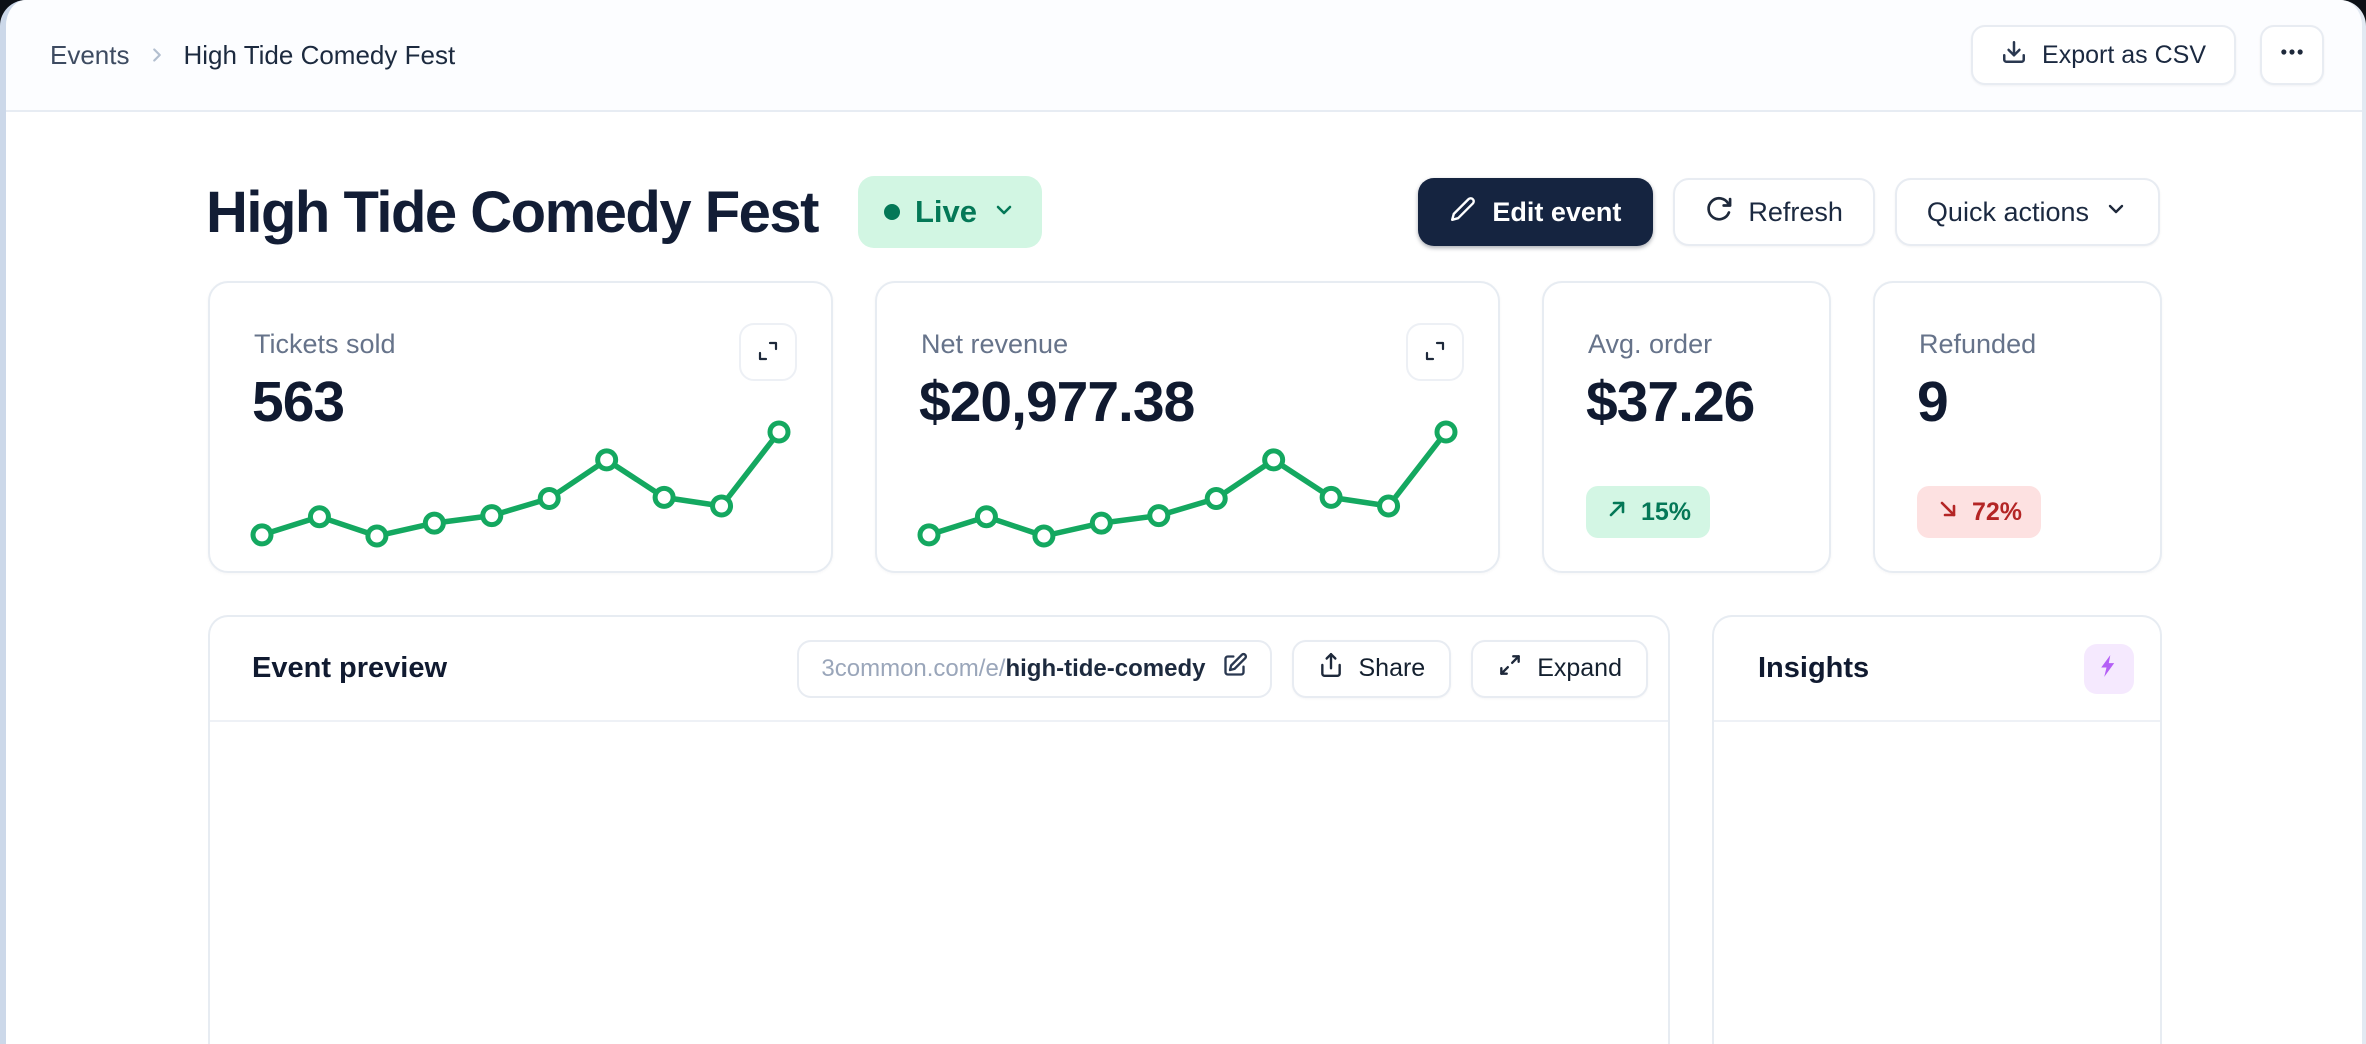 The height and width of the screenshot is (1044, 2366). I want to click on avg-order-card: Avg. order $37.26 15%, so click(1686, 427).